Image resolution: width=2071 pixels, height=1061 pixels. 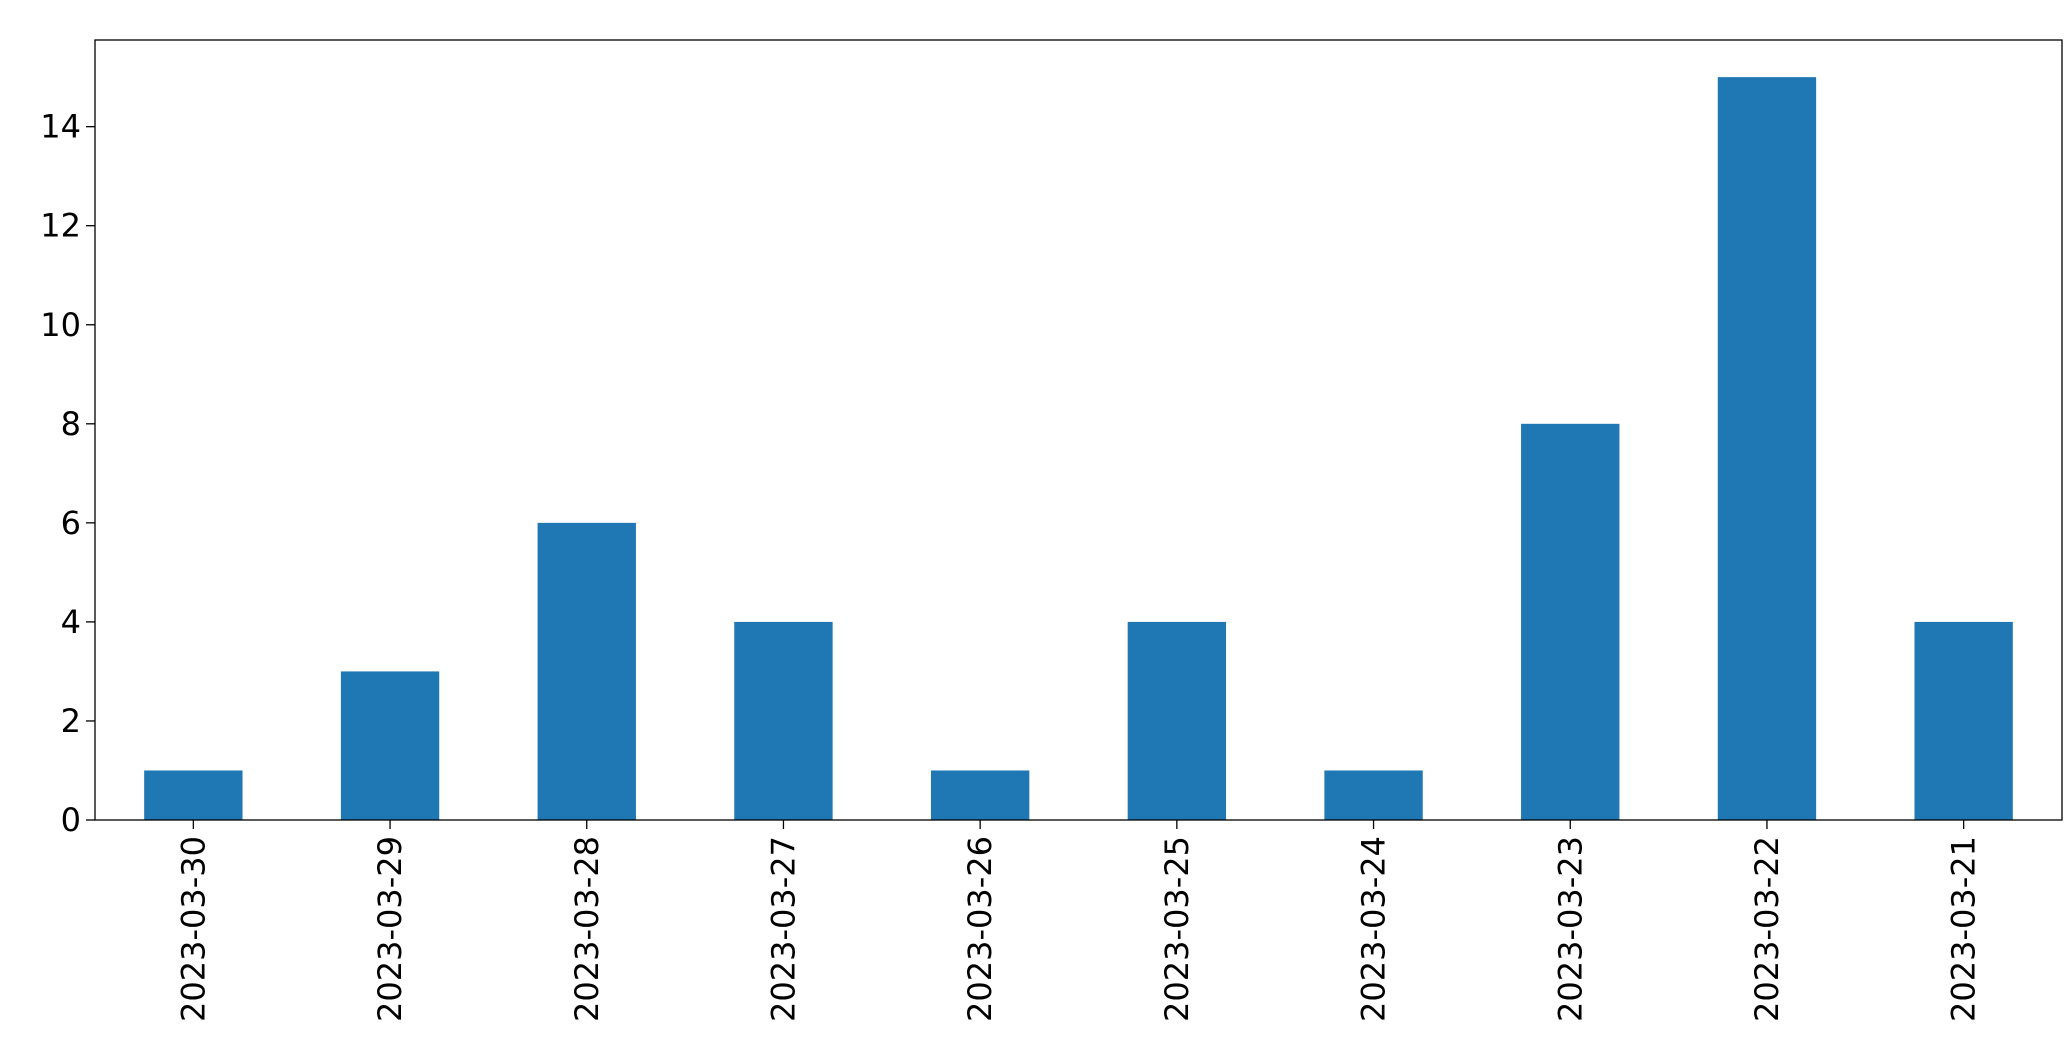 What do you see at coordinates (1374, 929) in the screenshot?
I see `x-tick-label: 2023-03-24` at bounding box center [1374, 929].